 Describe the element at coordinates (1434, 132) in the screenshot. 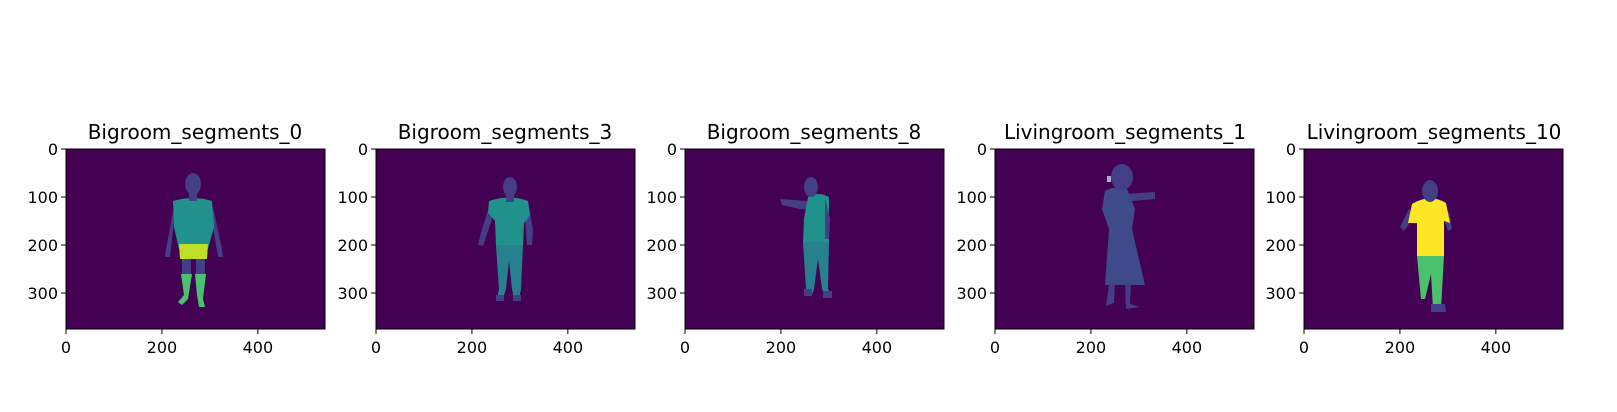

I see `panel-5-title: Livingroom_segments_10` at that location.